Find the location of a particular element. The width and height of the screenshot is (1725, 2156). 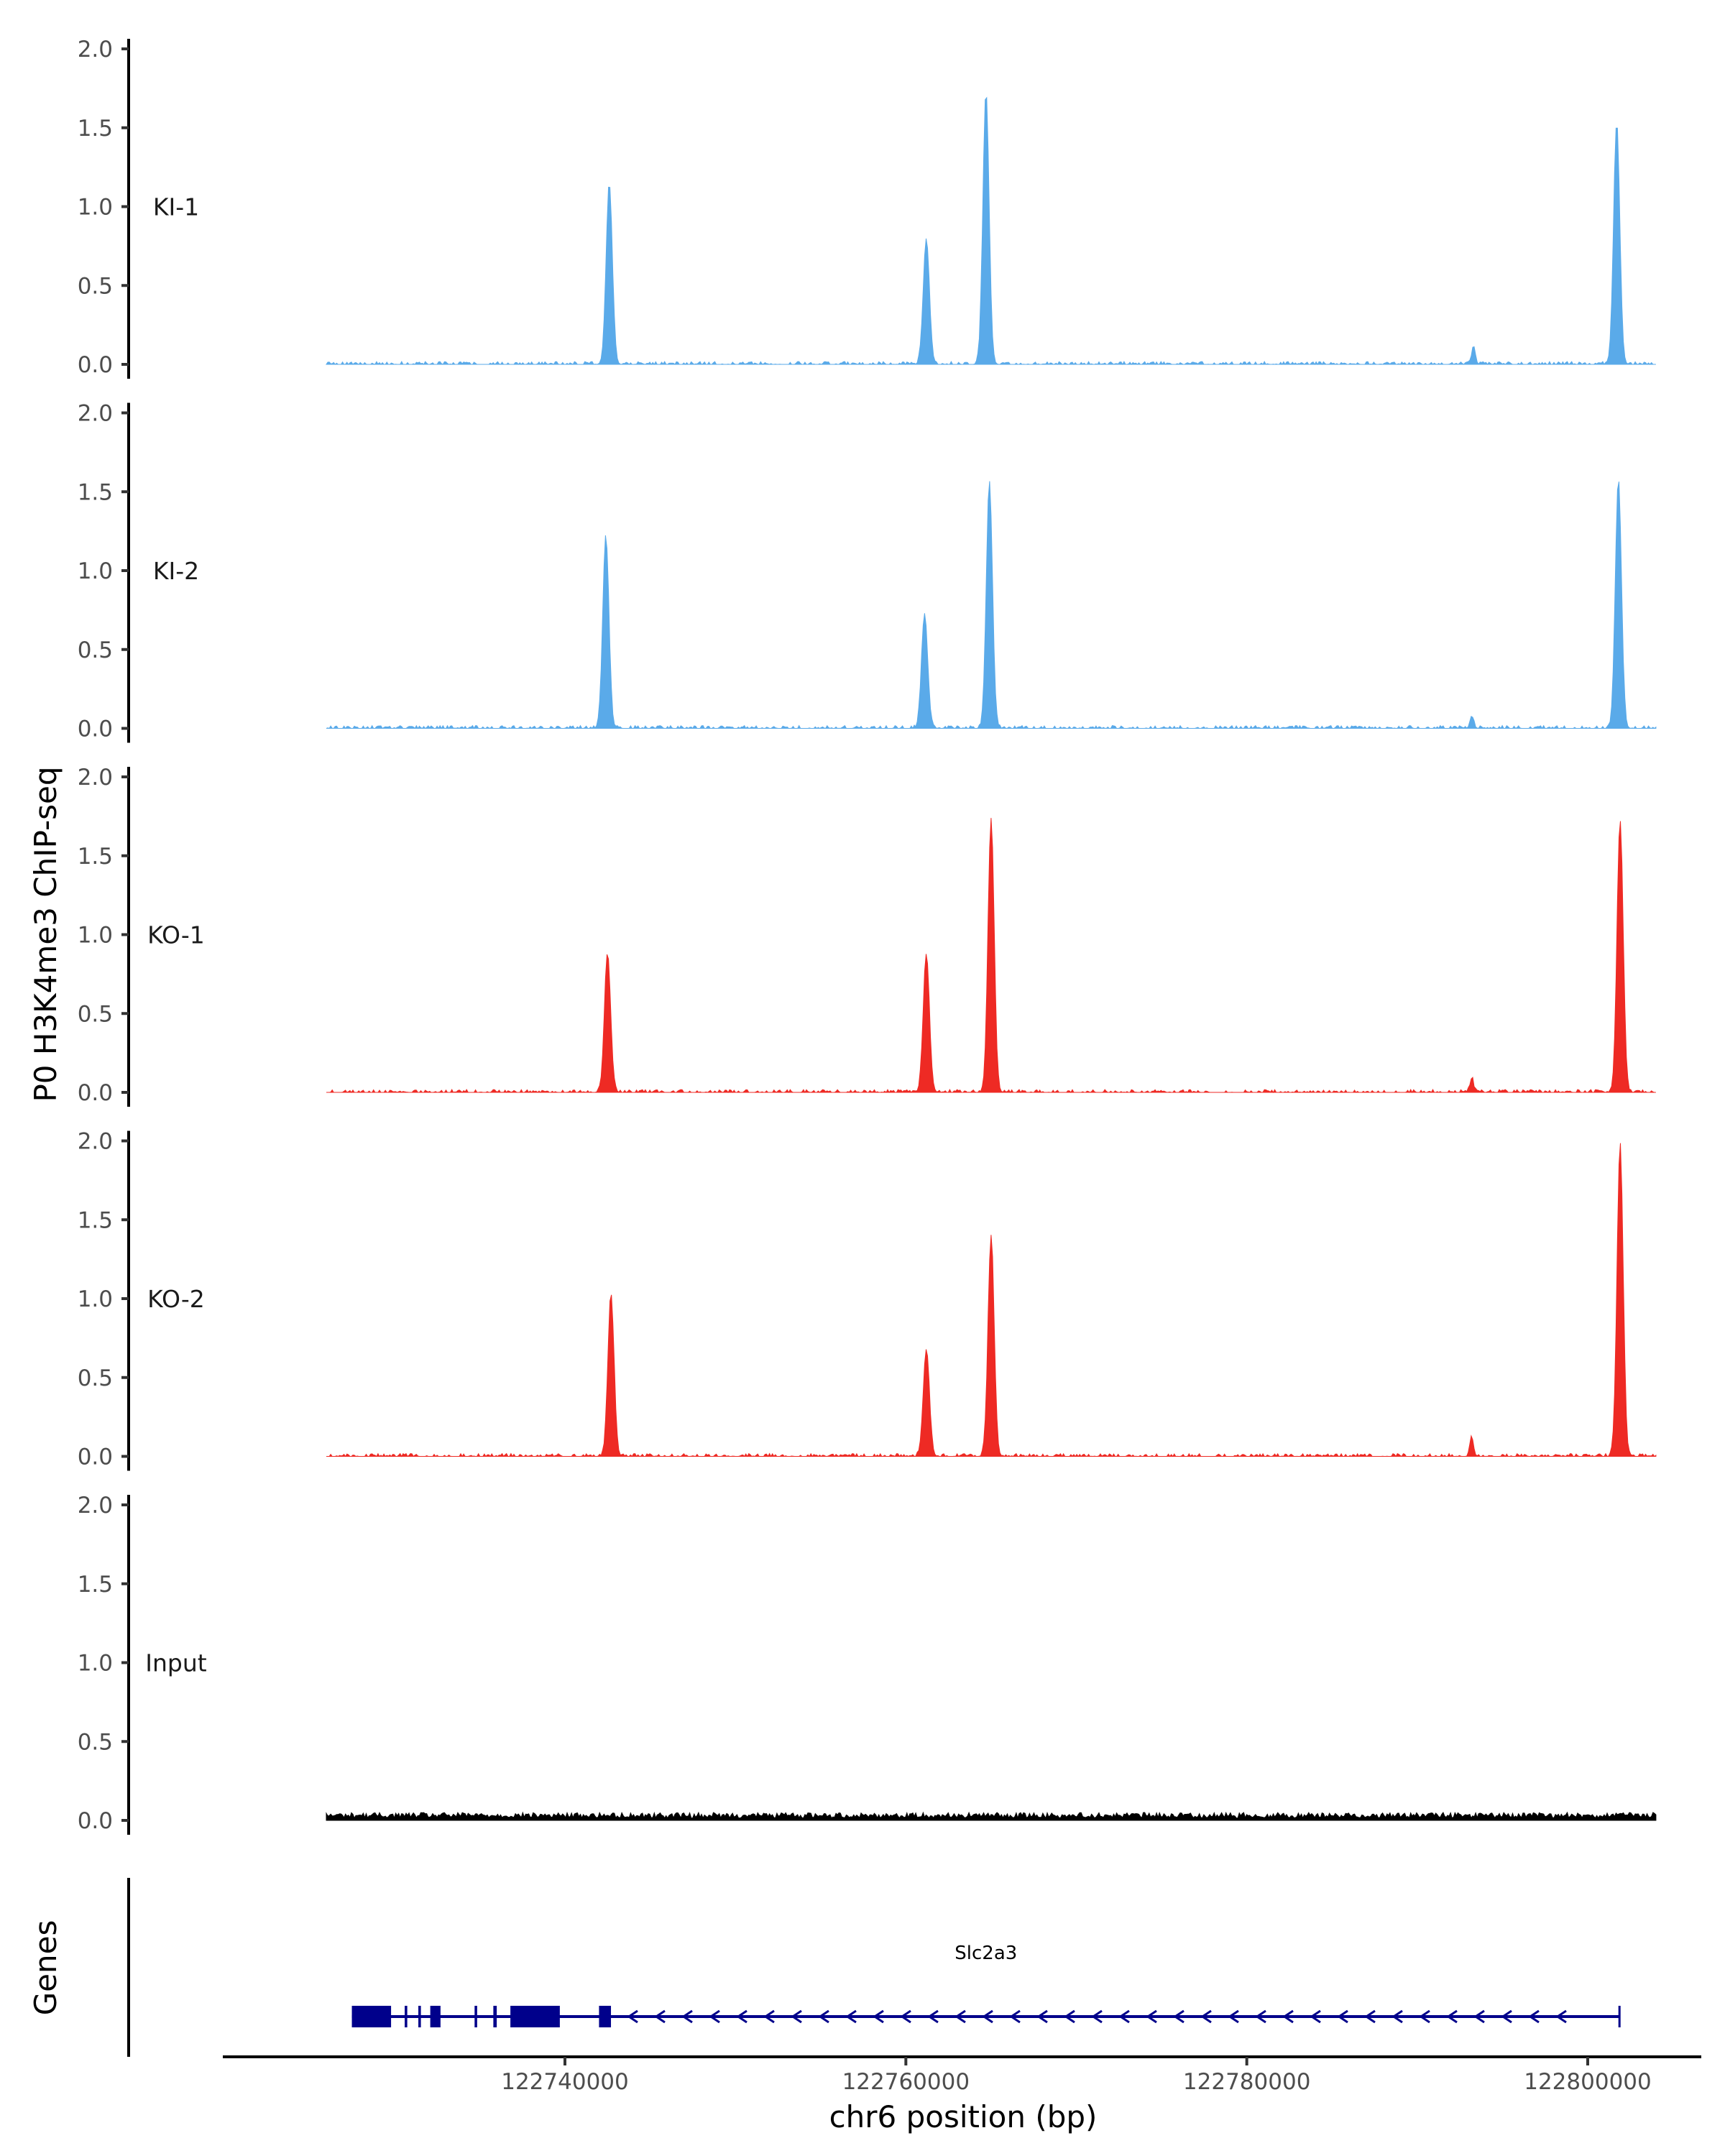

track-panel-ko-1: 0.0 0.5 1.0 1.5 2.0 KO-1 is located at coordinates (867, 936).